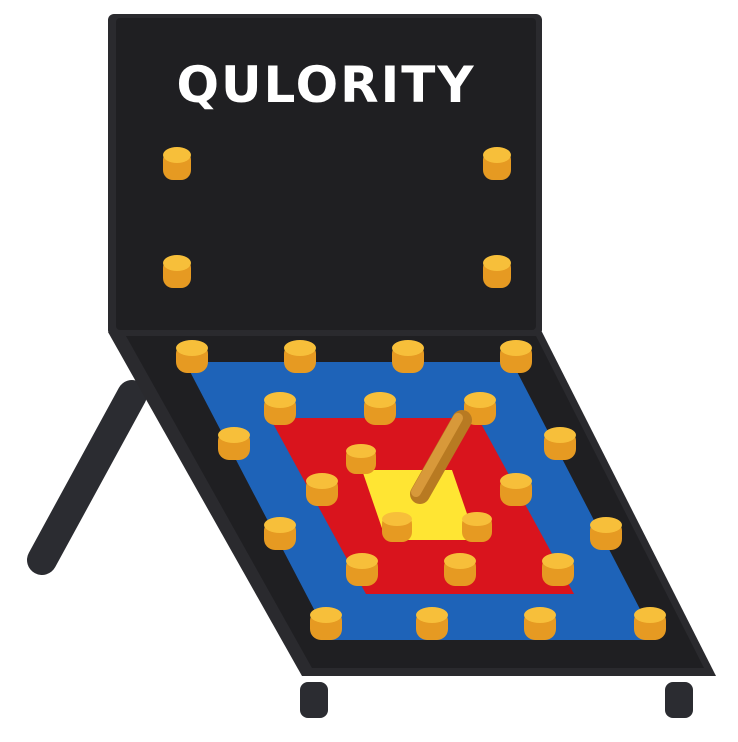 The image size is (738, 742). I want to click on back-panel-pegs, so click(337, 217).